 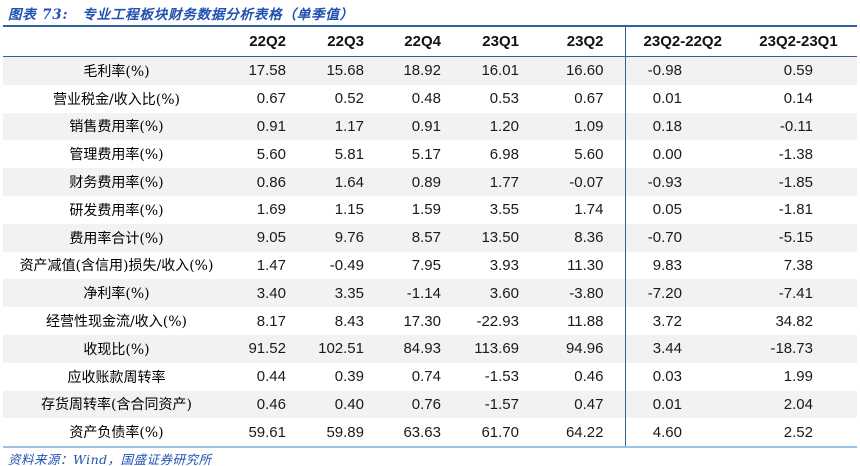 I want to click on value-cell: -0.49, so click(x=346, y=265).